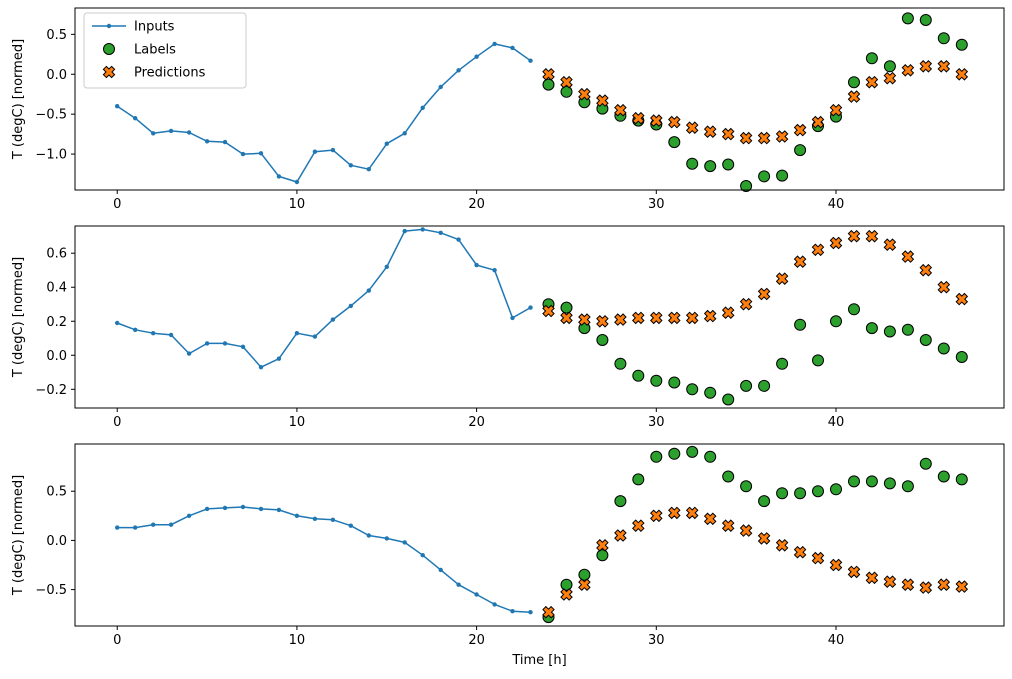  Describe the element at coordinates (154, 27) in the screenshot. I see `legend-item-label: Inputs` at that location.